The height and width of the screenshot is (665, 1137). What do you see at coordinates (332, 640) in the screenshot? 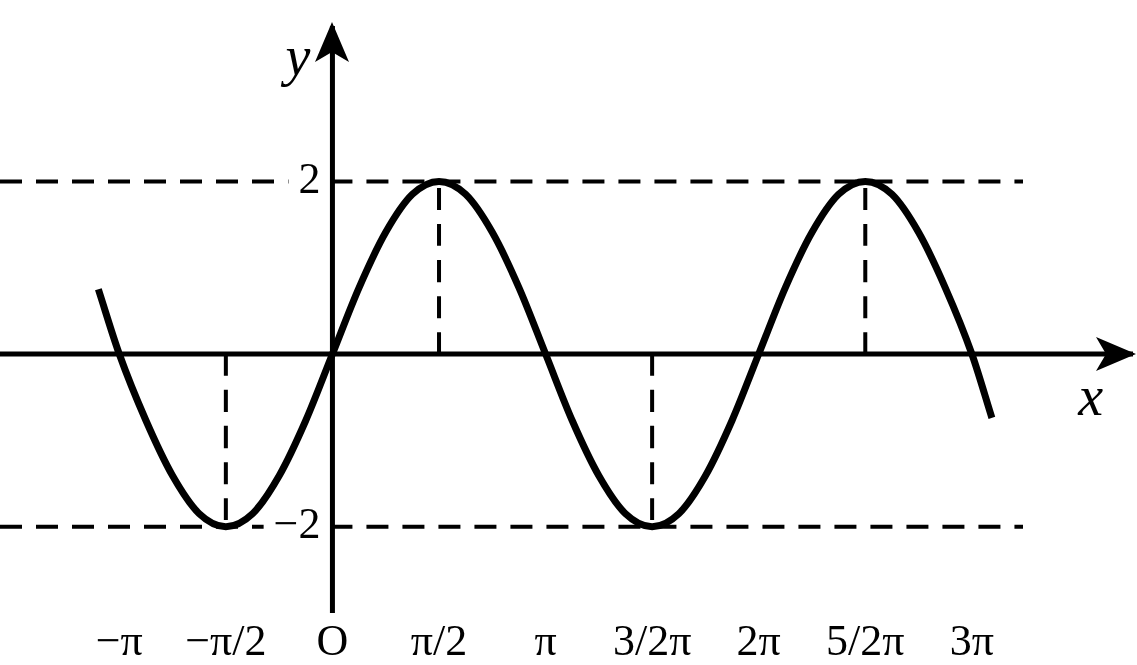
I see `x-tick-label: O` at bounding box center [332, 640].